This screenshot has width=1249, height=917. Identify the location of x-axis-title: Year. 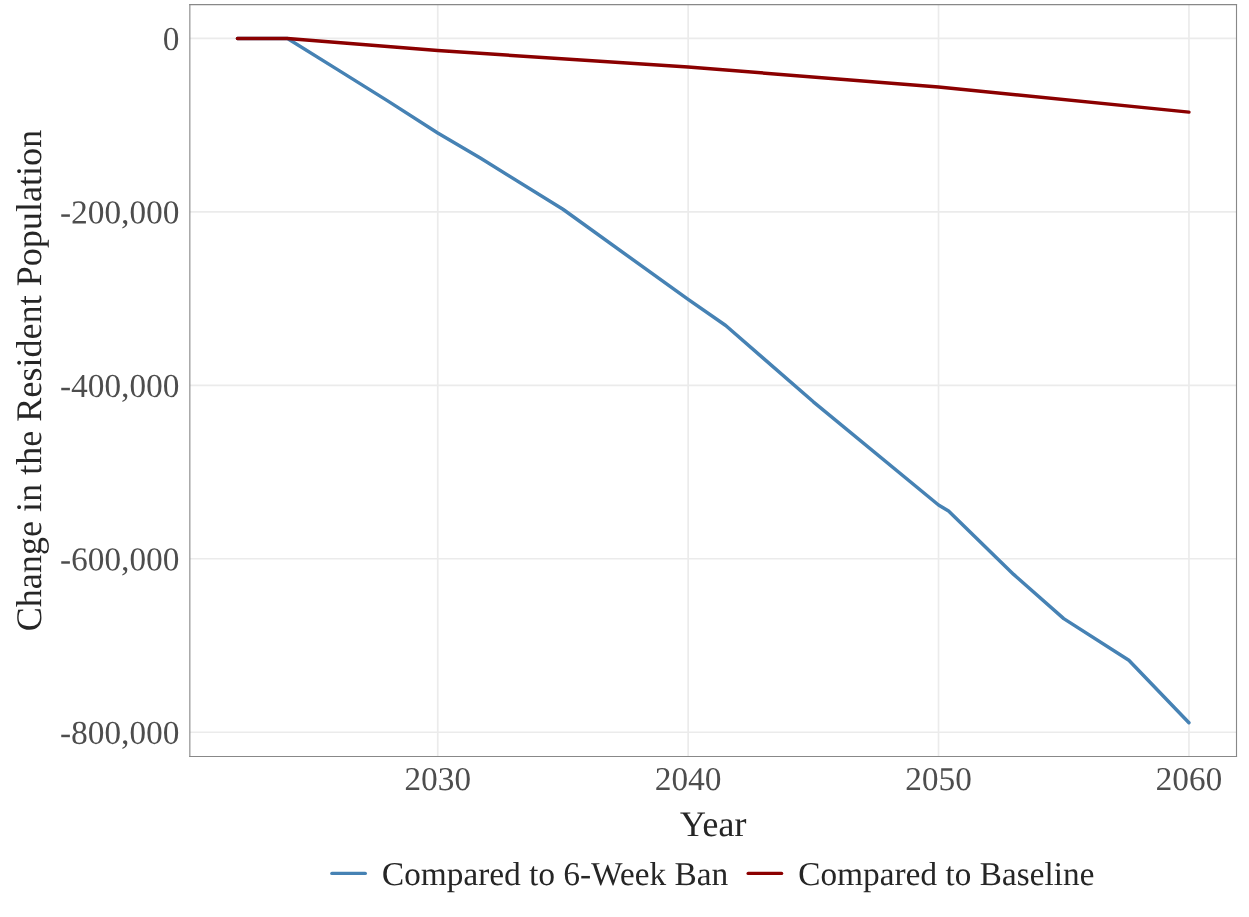
(713, 824).